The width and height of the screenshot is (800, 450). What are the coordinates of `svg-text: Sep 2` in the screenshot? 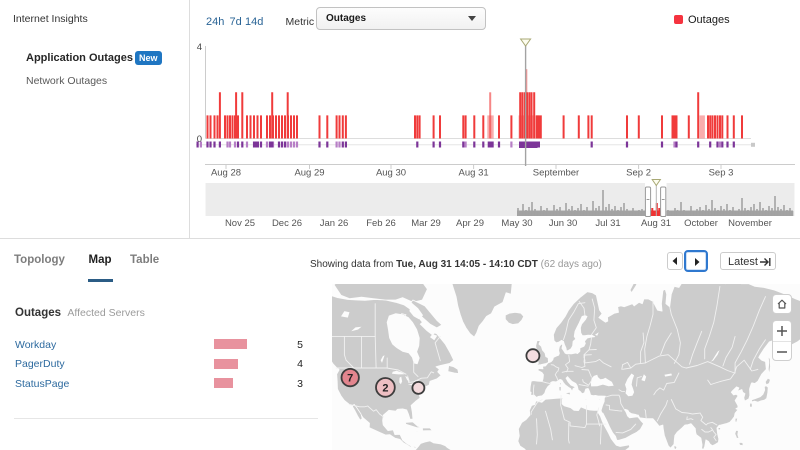 It's located at (638, 173).